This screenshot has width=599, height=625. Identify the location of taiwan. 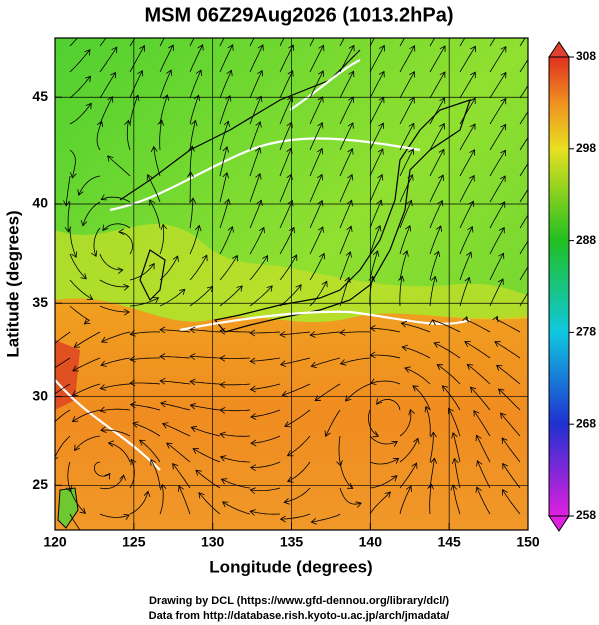
(68, 508).